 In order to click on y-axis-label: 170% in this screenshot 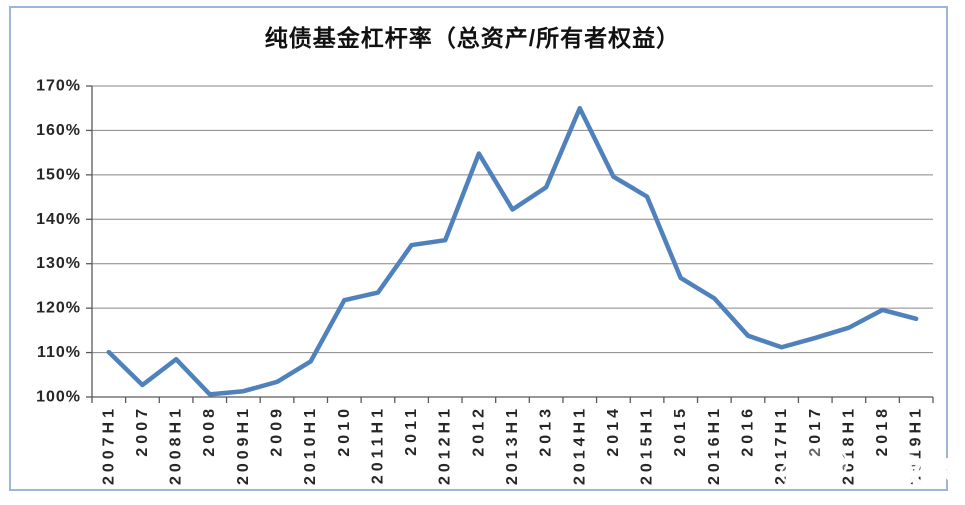, I will do `click(58, 86)`.